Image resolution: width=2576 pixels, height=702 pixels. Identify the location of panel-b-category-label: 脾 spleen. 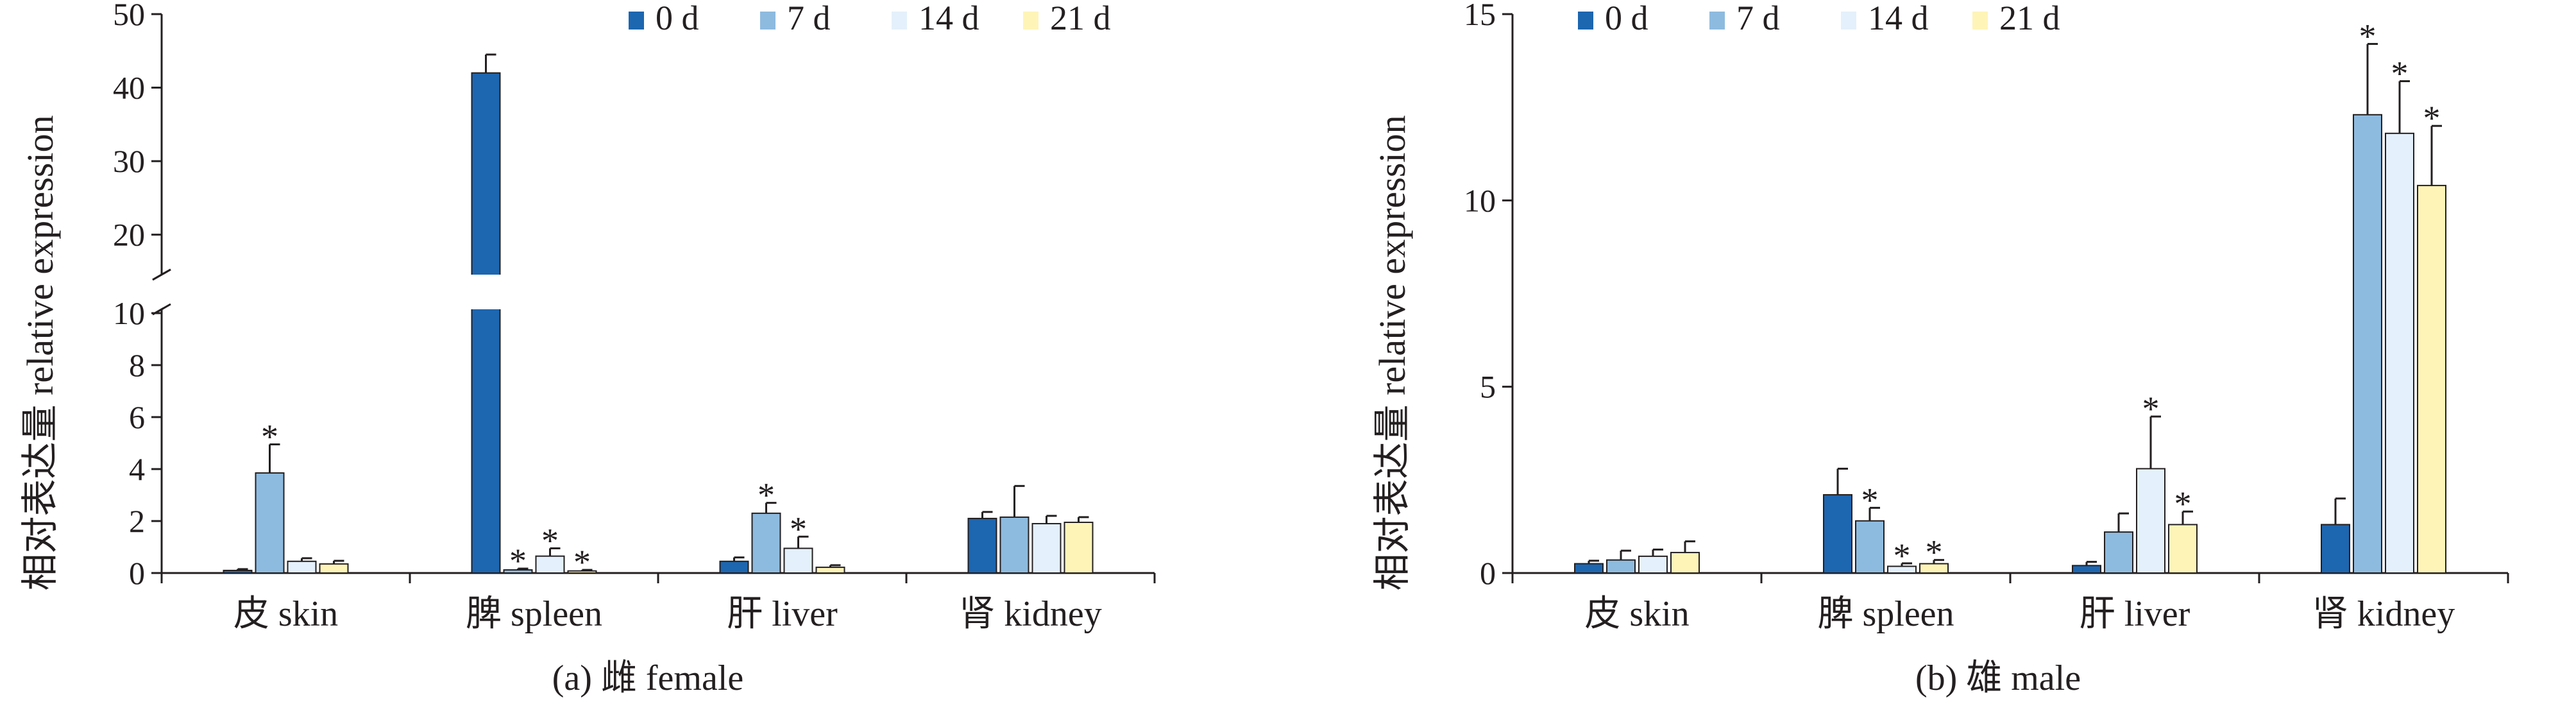
(1885, 614).